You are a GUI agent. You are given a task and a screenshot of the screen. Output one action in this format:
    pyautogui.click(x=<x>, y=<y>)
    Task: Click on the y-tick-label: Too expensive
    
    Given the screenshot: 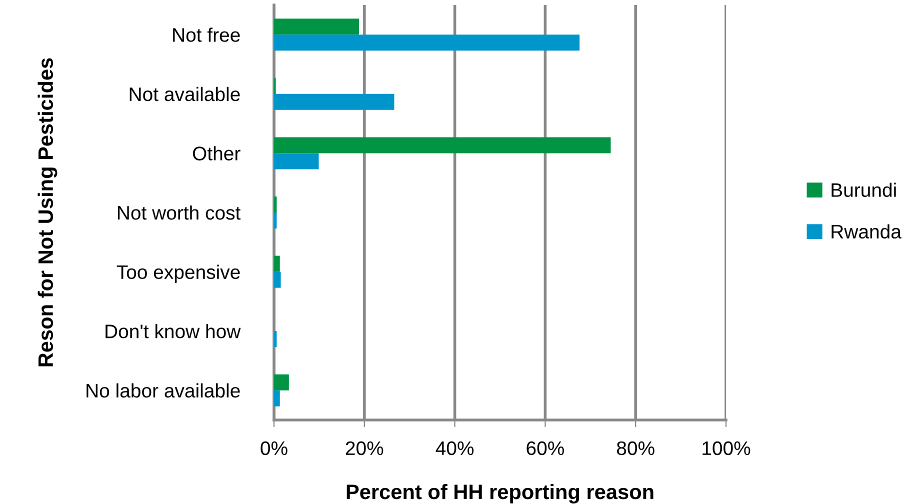 What is the action you would take?
    pyautogui.click(x=178, y=273)
    